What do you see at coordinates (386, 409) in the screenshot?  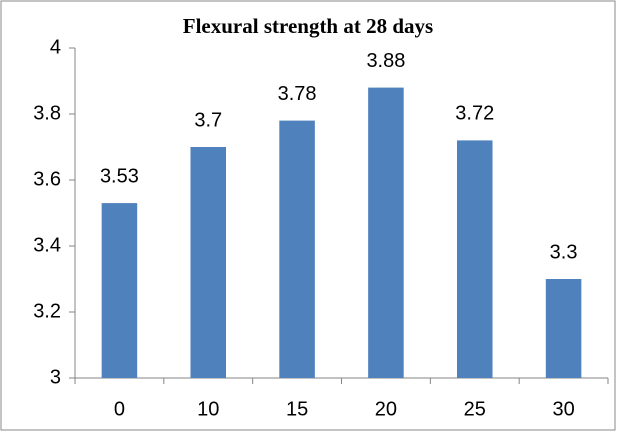 I see `x-tick-label: 20` at bounding box center [386, 409].